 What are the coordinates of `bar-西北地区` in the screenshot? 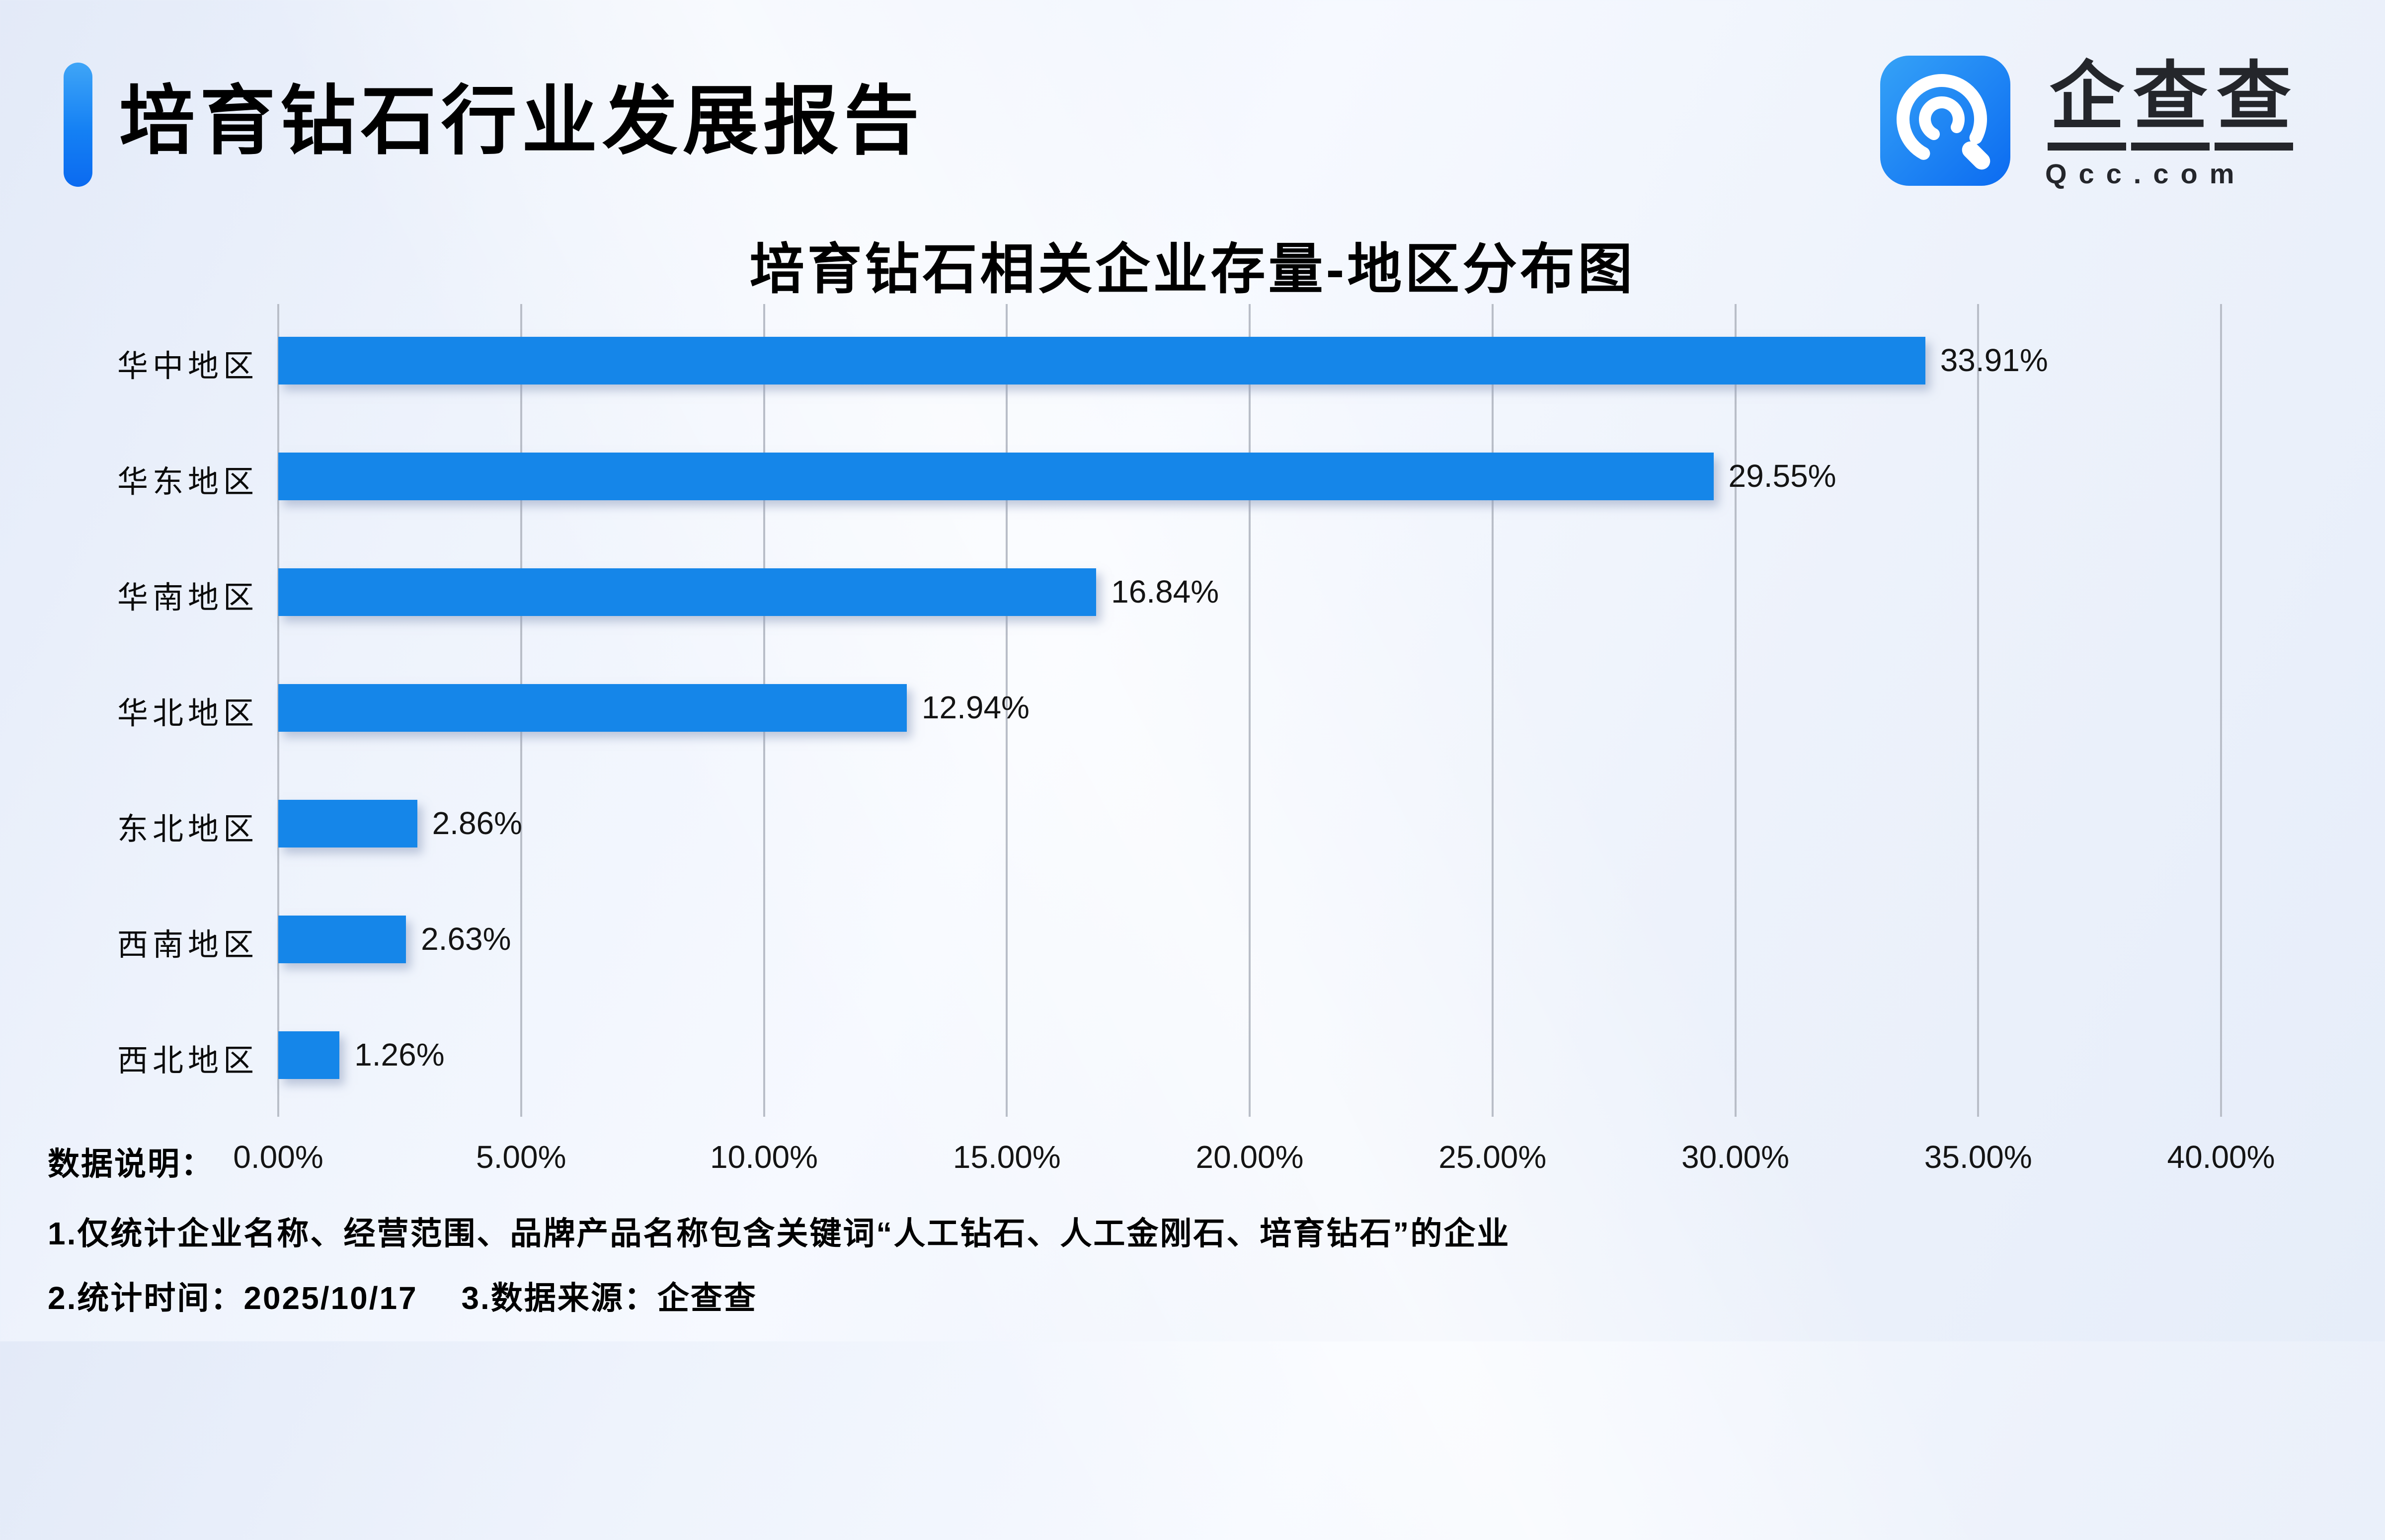 It's located at (309, 1055).